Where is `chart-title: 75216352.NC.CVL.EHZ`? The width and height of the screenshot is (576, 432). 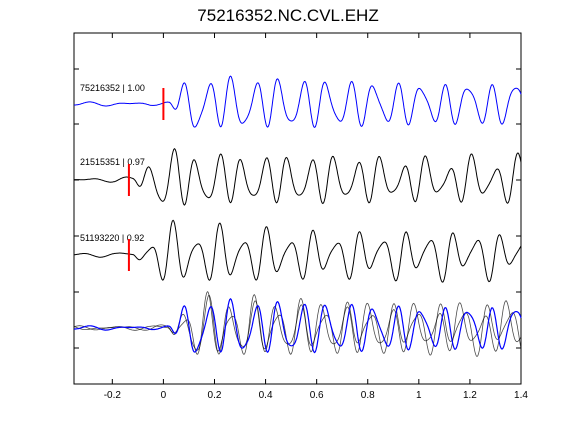 chart-title: 75216352.NC.CVL.EHZ is located at coordinates (288, 15).